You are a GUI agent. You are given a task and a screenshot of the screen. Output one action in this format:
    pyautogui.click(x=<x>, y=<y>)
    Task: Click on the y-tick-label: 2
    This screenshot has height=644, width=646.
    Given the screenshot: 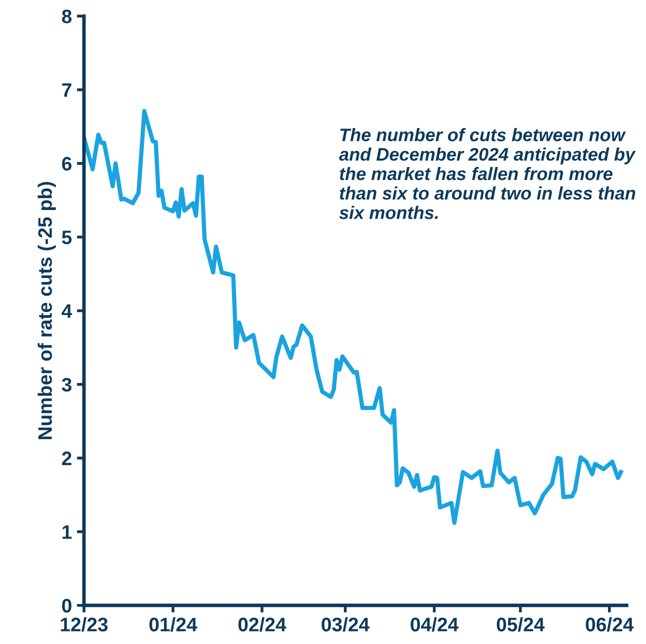 What is the action you would take?
    pyautogui.click(x=67, y=459)
    